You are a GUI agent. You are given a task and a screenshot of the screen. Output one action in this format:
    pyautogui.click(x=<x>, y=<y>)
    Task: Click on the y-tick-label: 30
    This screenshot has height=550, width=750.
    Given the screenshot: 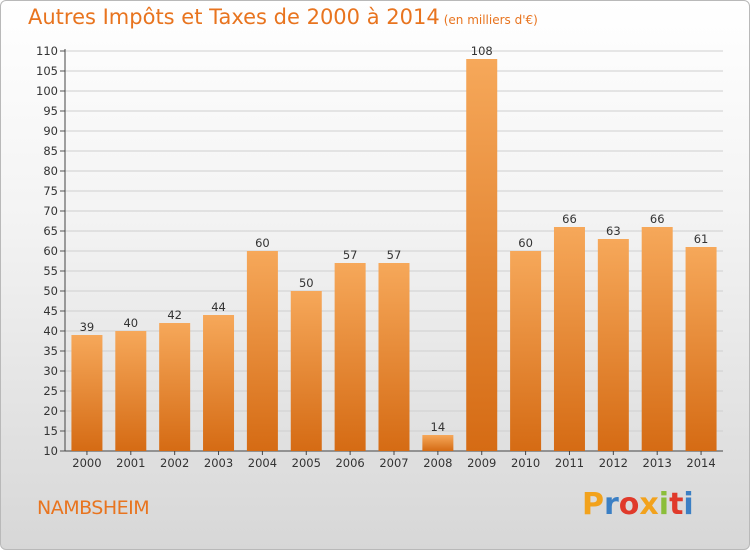 What is the action you would take?
    pyautogui.click(x=50, y=371)
    